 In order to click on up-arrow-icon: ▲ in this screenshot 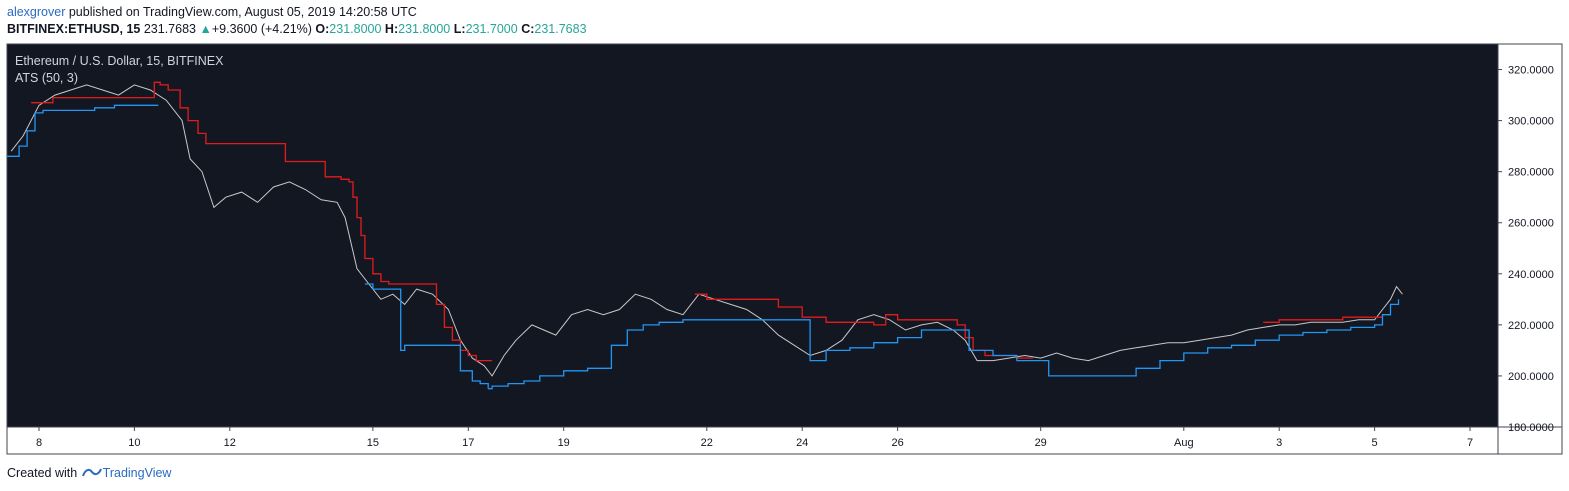, I will do `click(205, 29)`.